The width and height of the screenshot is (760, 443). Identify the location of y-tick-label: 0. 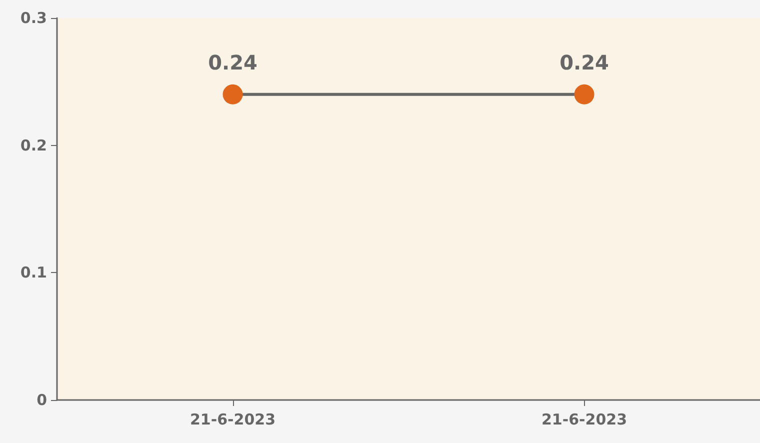
(41, 400).